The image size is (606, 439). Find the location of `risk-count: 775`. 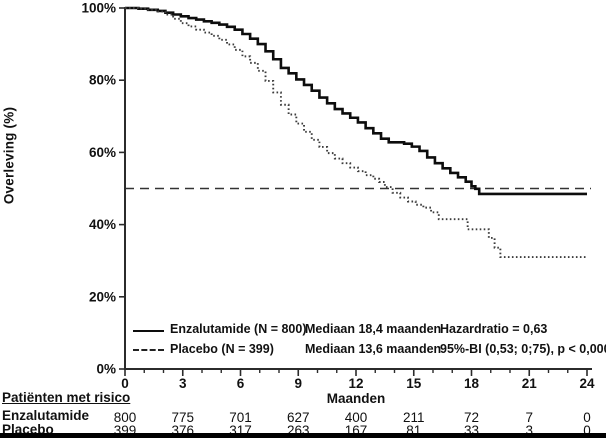

risk-count: 775 is located at coordinates (183, 417).